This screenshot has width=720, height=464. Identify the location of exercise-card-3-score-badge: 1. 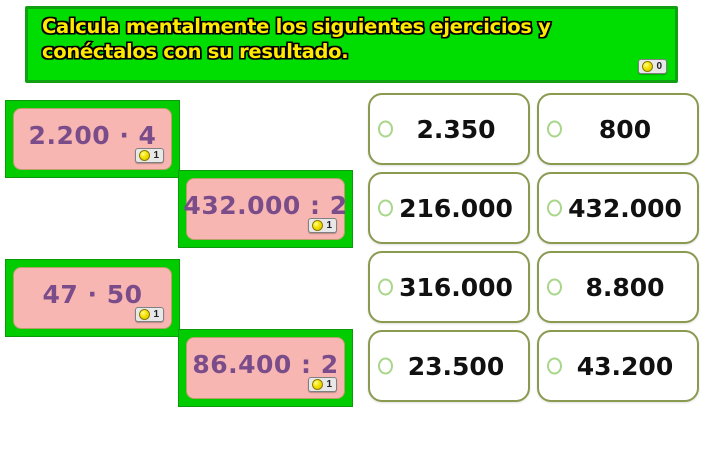
(149, 314).